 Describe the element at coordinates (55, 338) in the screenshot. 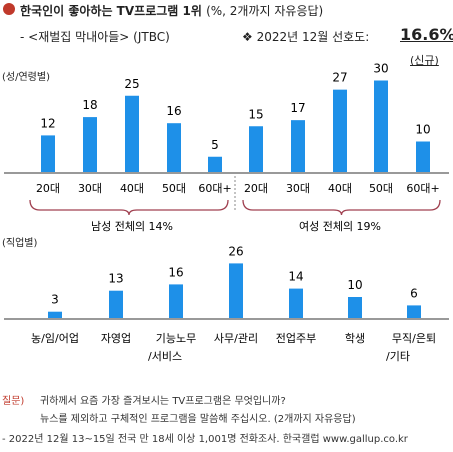

I see `tick-label: 농/임/어업` at that location.